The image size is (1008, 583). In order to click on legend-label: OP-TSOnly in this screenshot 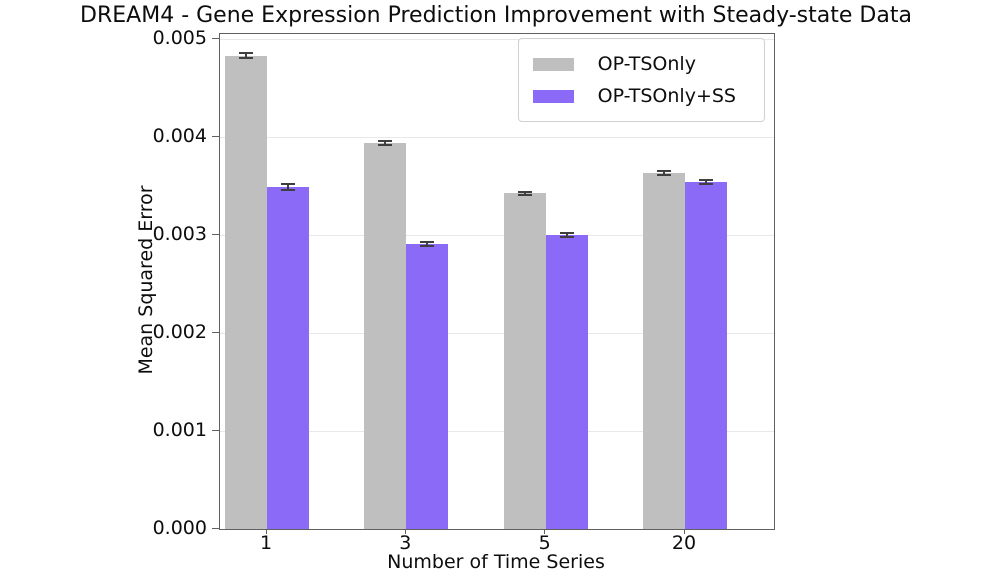, I will do `click(646, 64)`.